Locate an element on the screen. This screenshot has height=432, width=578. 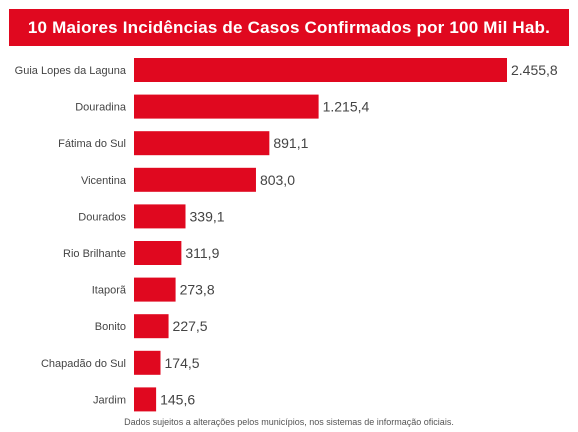
category-label: Jardim is located at coordinates (109, 400).